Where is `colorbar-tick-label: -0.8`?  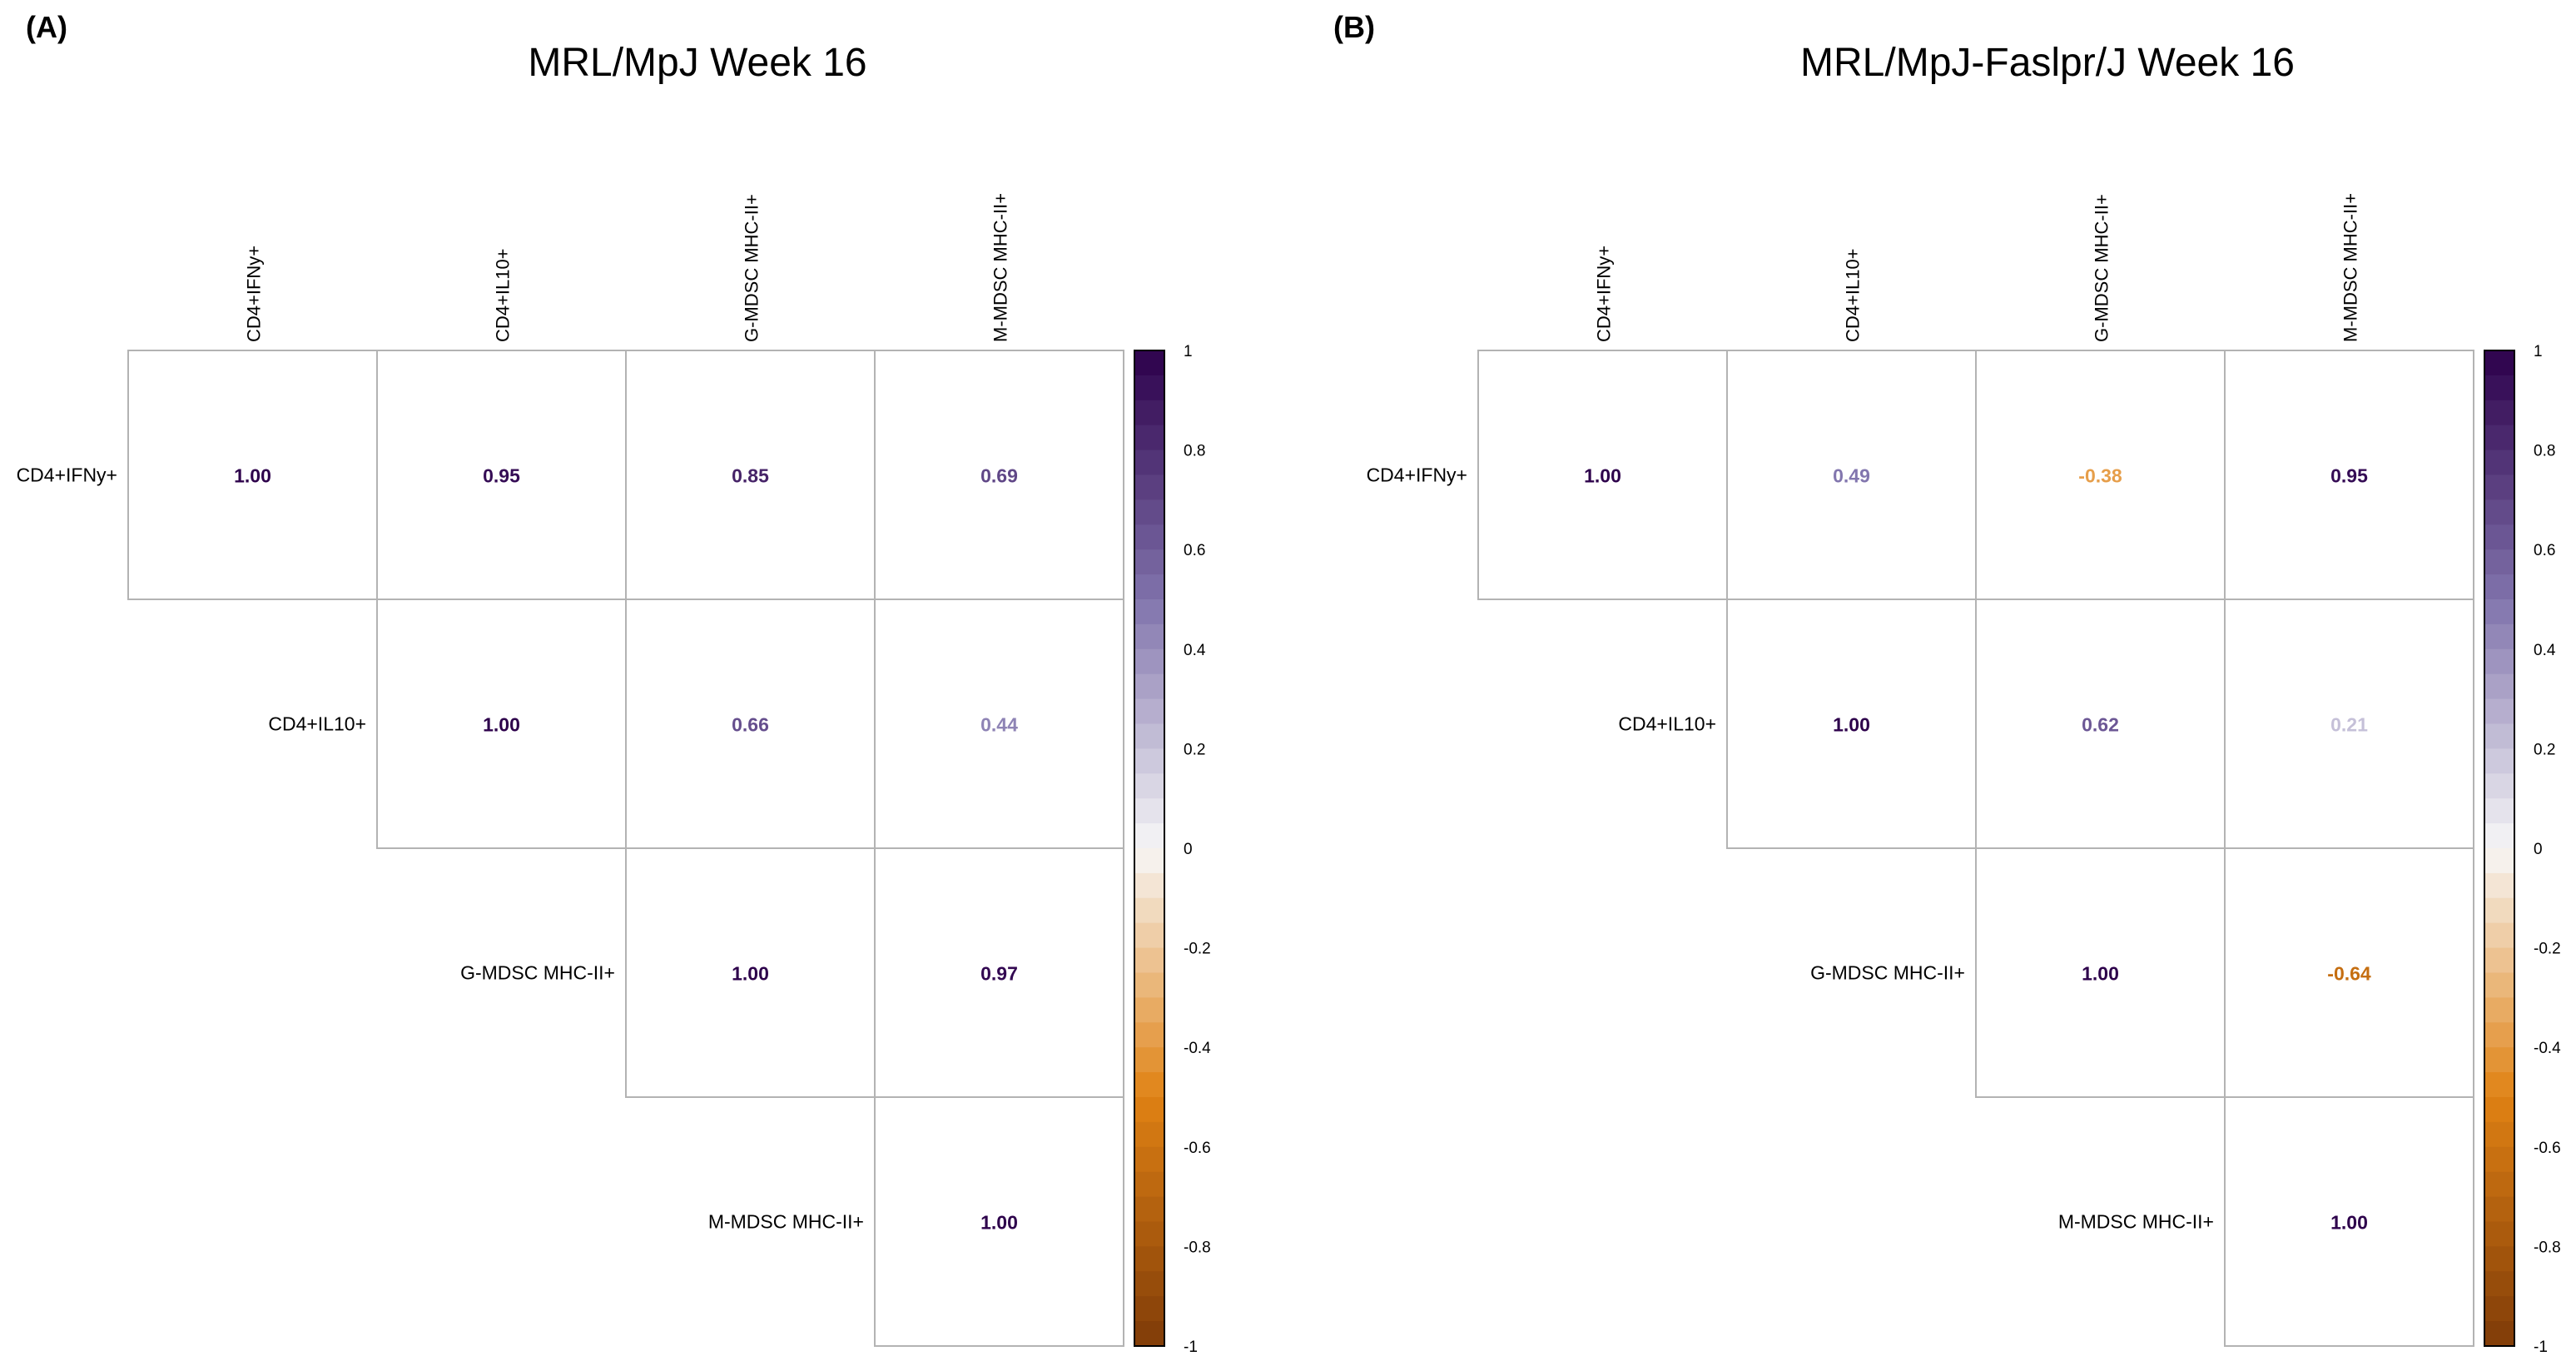
colorbar-tick-label: -0.8 is located at coordinates (1197, 1247).